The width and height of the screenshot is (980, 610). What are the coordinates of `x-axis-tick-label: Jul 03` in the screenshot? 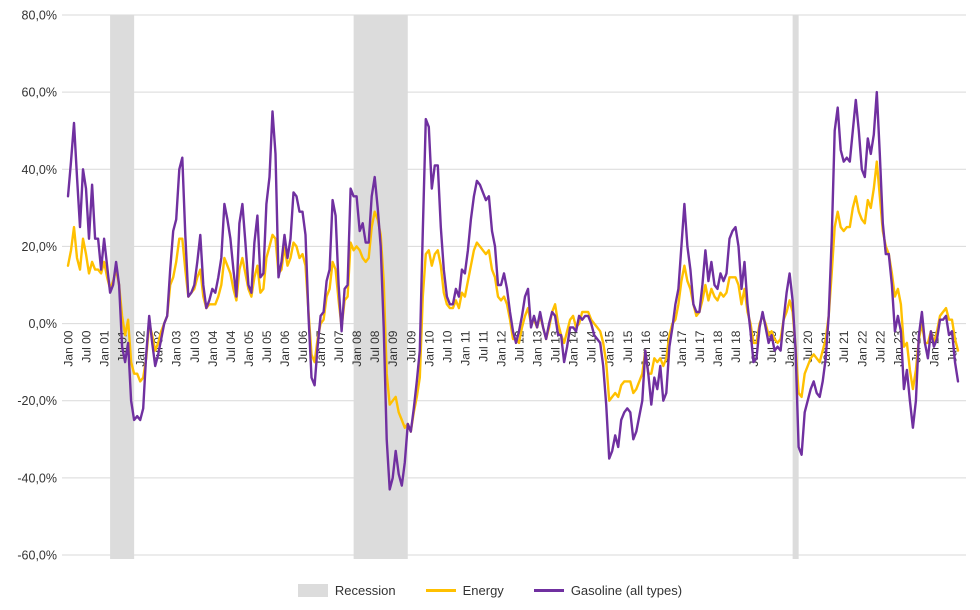 It's located at (195, 346).